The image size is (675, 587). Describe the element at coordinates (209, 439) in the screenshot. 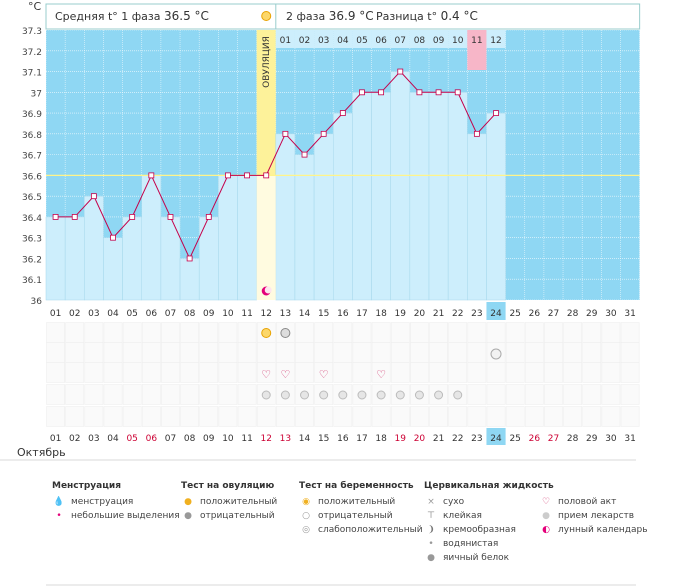

I see `bottom-day-label: 09` at that location.